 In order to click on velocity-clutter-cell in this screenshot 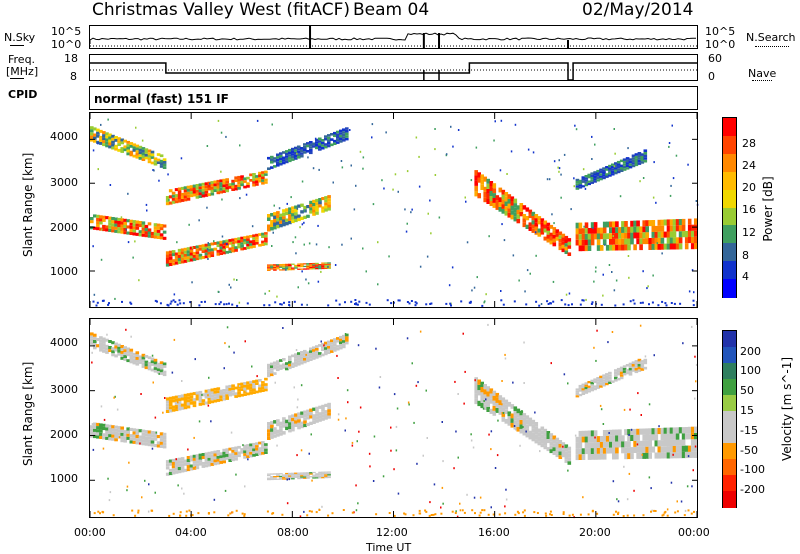, I will do `click(475, 513)`.